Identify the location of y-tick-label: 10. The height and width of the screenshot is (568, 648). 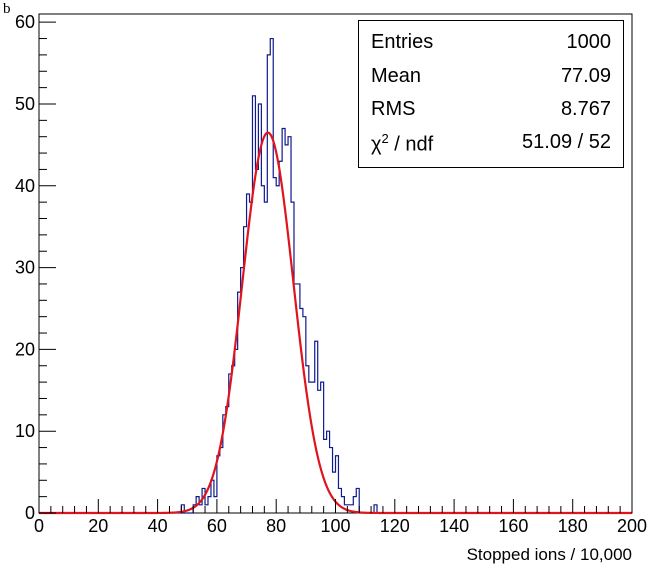
(25, 431).